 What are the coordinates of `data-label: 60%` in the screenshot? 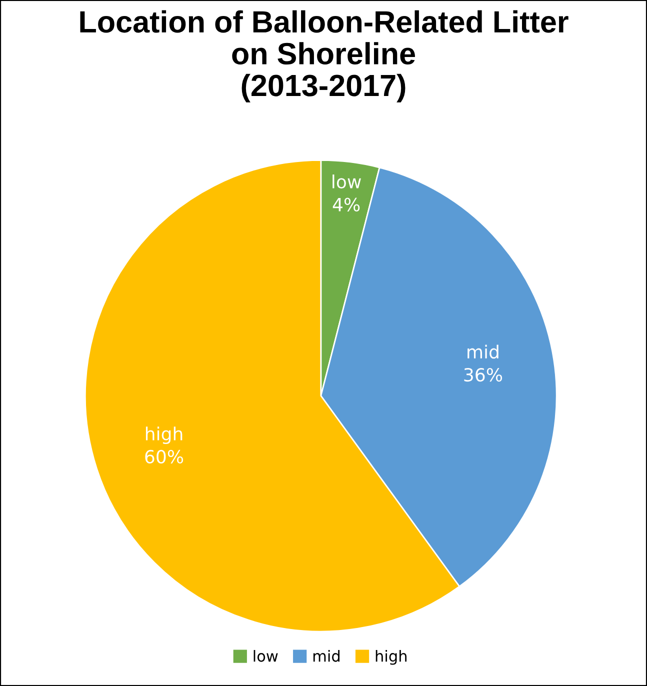 It's located at (164, 457).